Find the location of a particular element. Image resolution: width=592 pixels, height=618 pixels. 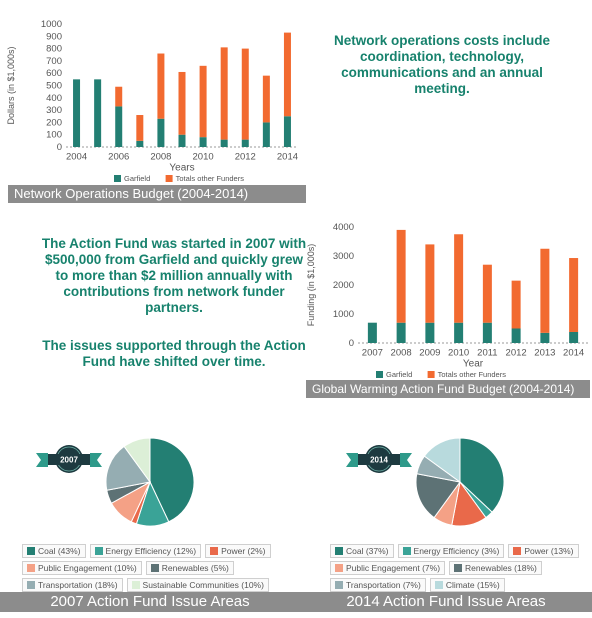

legend-label: Climate (15%) is located at coordinates (472, 585).